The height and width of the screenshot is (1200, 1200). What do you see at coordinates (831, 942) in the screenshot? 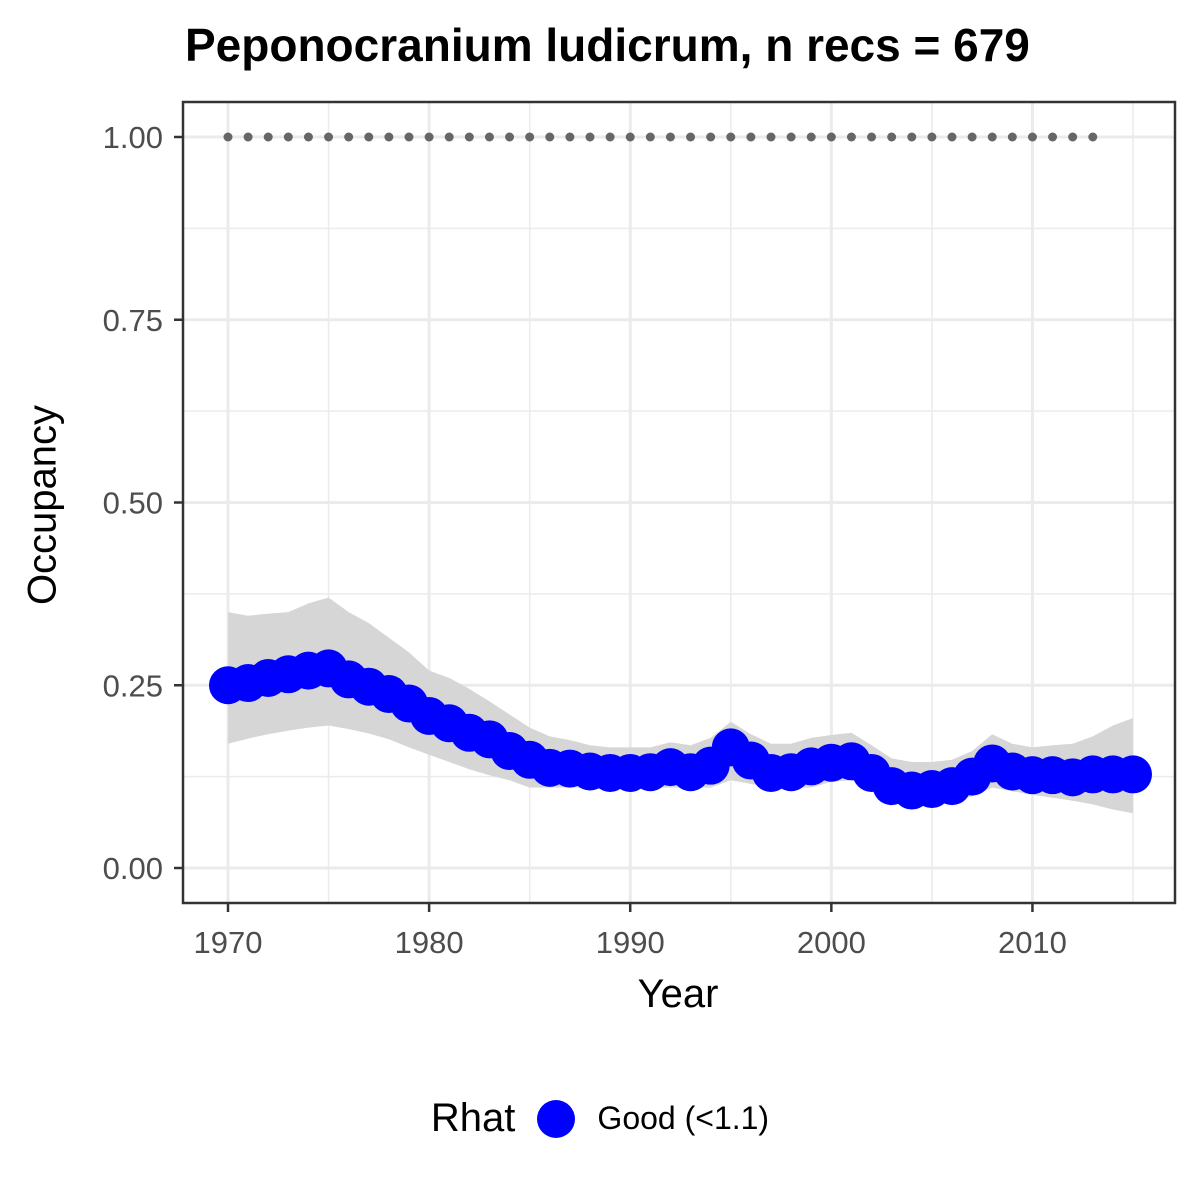
I see `x-tick-label: 2000` at bounding box center [831, 942].